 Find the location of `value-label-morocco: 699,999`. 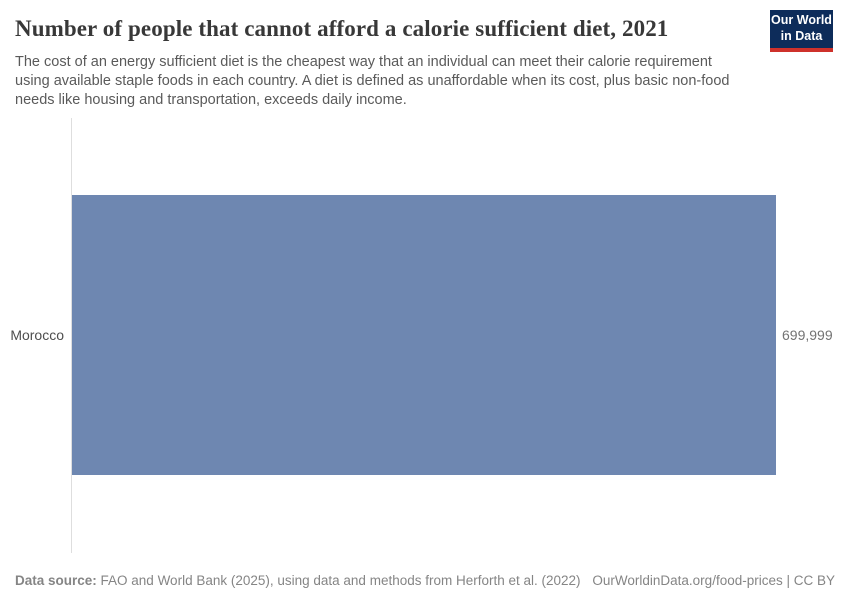

value-label-morocco: 699,999 is located at coordinates (807, 335).